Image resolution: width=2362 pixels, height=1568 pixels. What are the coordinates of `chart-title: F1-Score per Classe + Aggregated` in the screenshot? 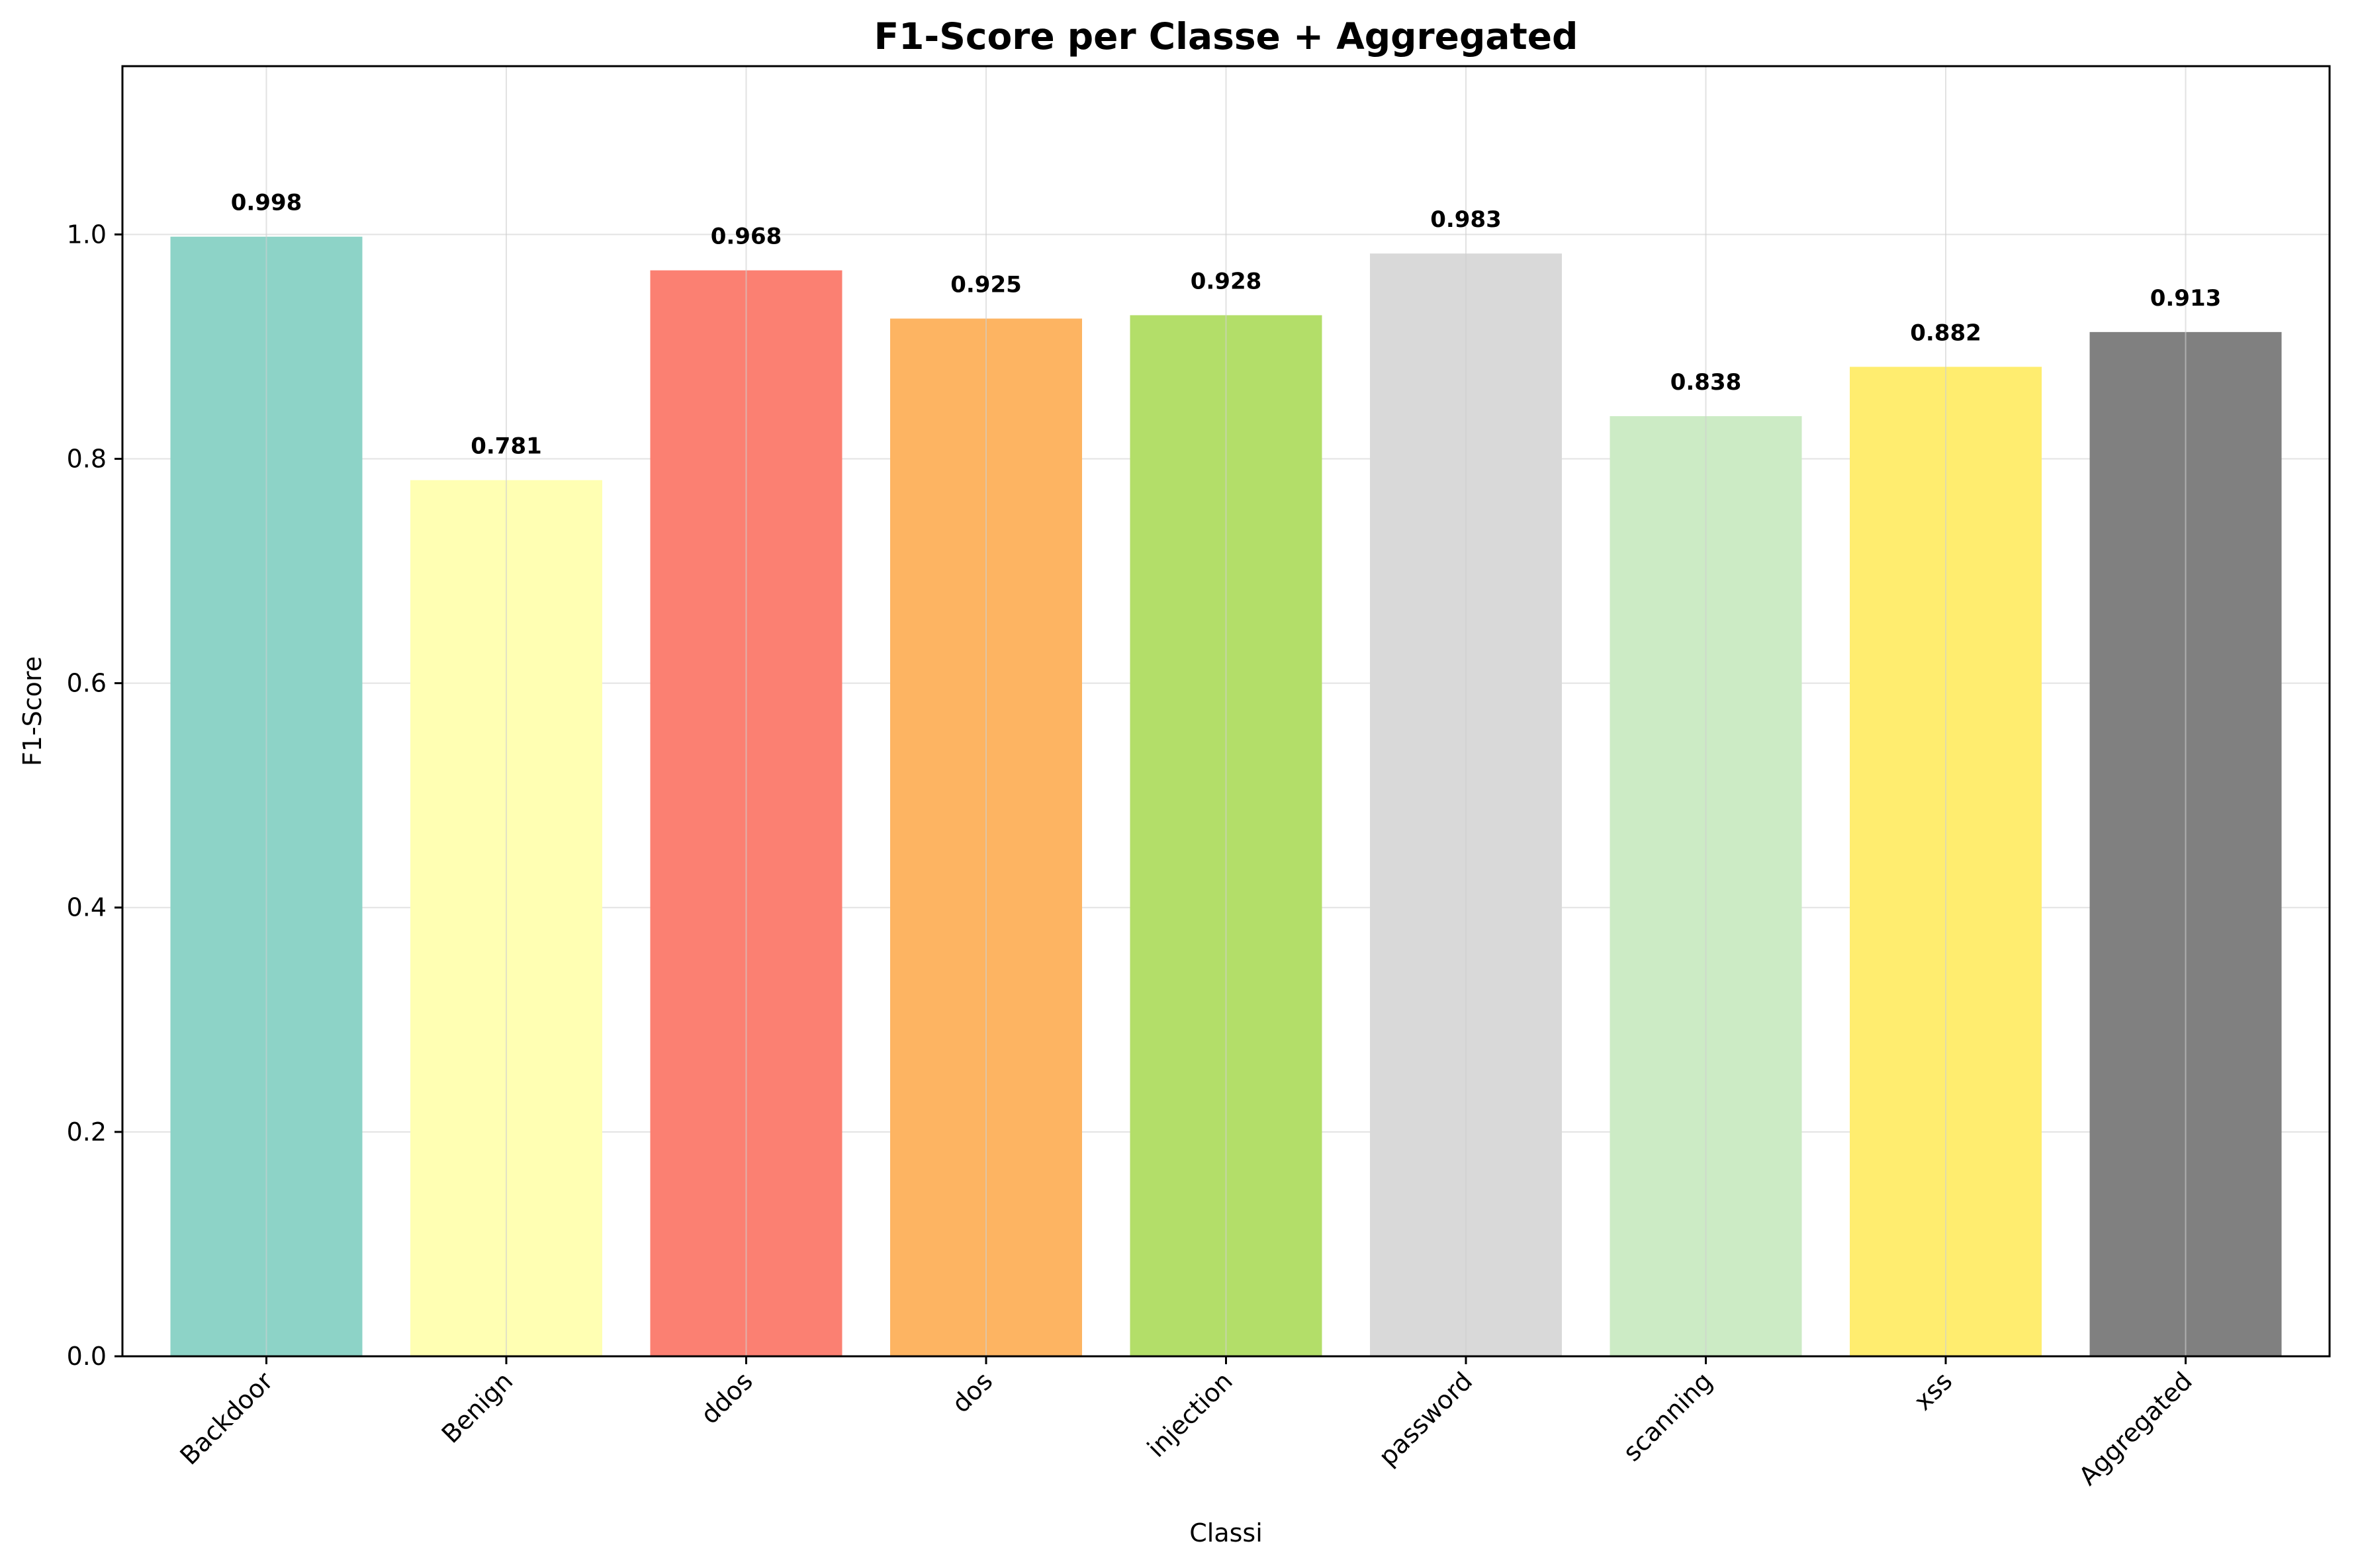 It's located at (1226, 37).